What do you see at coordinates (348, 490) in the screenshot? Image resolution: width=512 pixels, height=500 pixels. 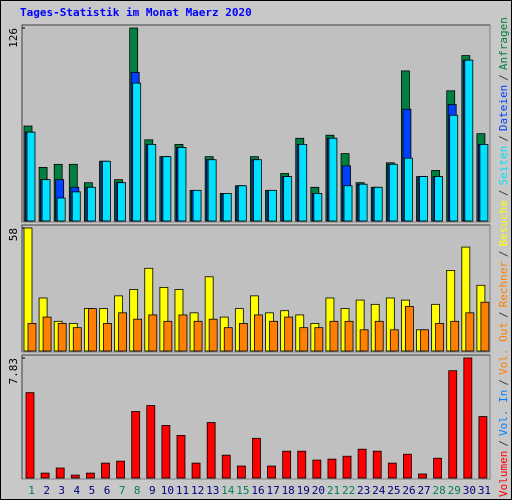 I see `x-tick-label: 22` at bounding box center [348, 490].